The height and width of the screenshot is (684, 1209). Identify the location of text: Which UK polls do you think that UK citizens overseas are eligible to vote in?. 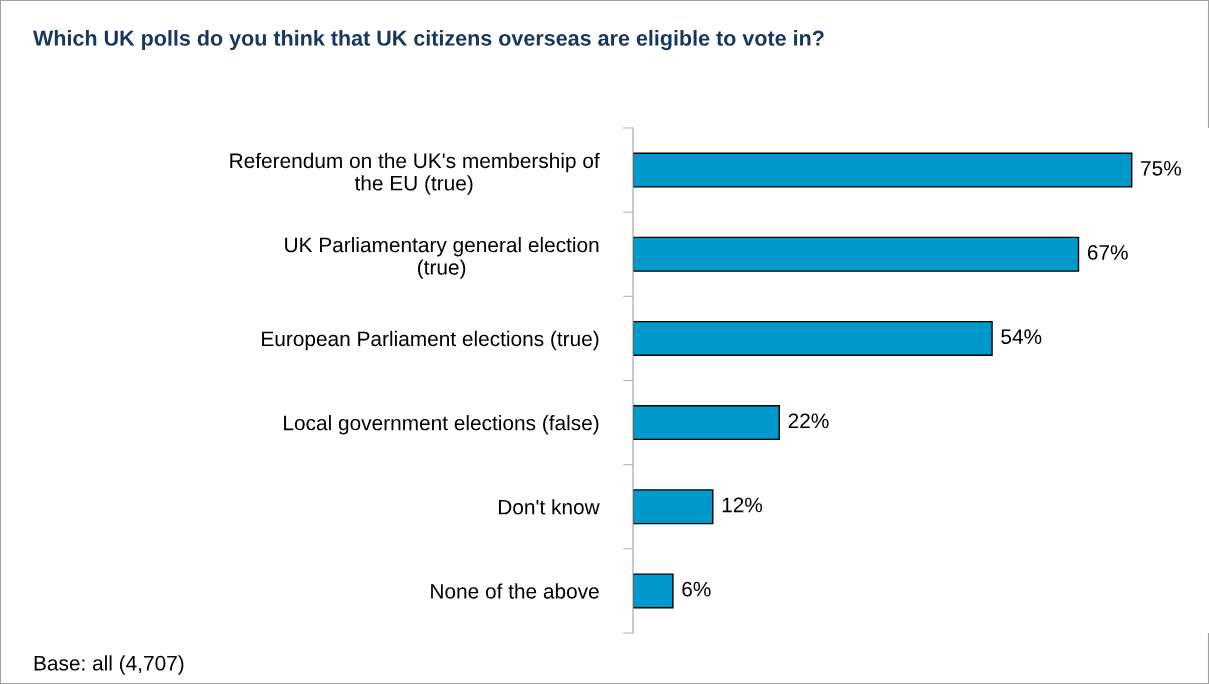
(428, 40).